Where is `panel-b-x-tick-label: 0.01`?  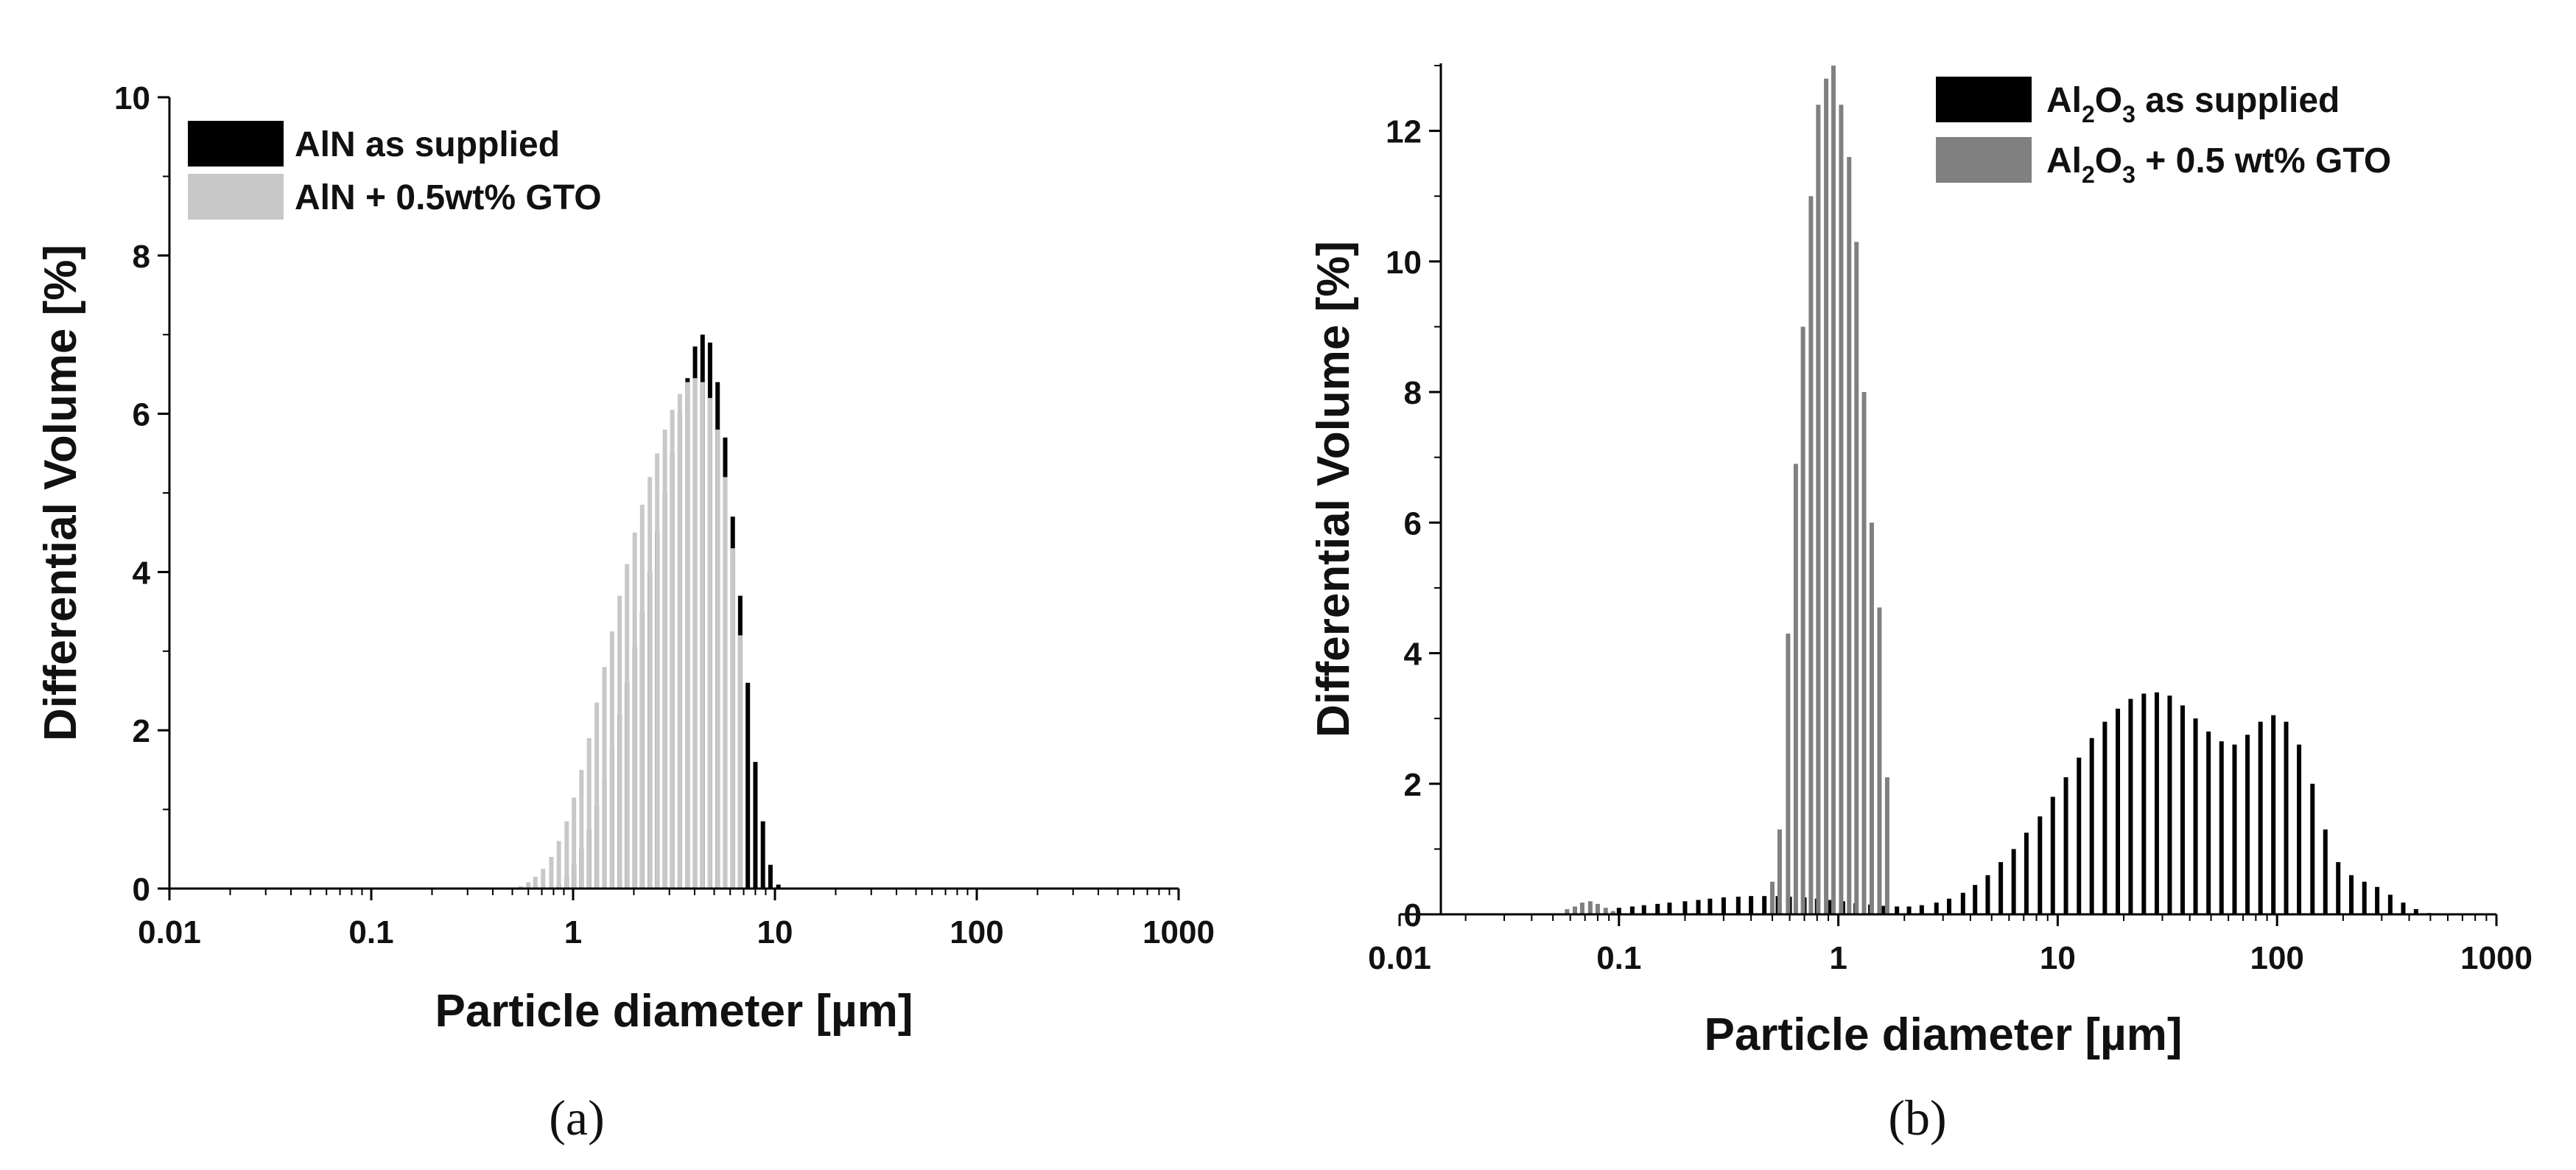 panel-b-x-tick-label: 0.01 is located at coordinates (1399, 958).